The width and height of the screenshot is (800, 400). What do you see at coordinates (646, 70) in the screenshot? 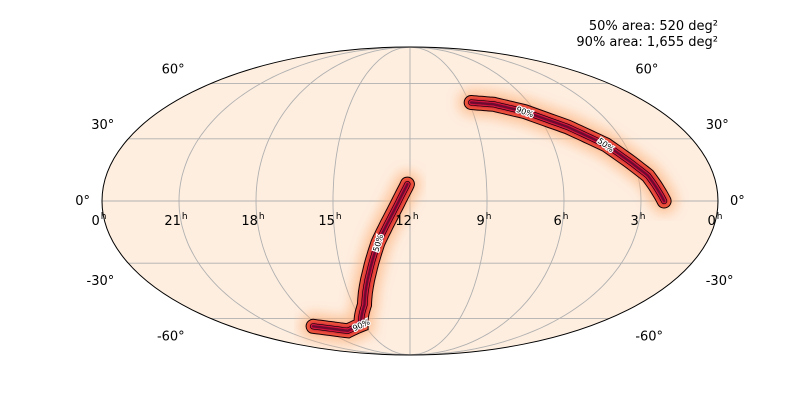
I see `dec-tick-label-right: 60°` at bounding box center [646, 70].